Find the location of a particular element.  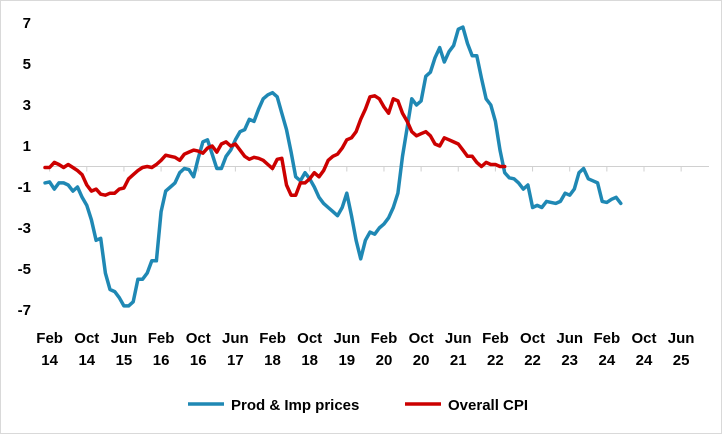

y-tick-label: -5 is located at coordinates (24, 269).